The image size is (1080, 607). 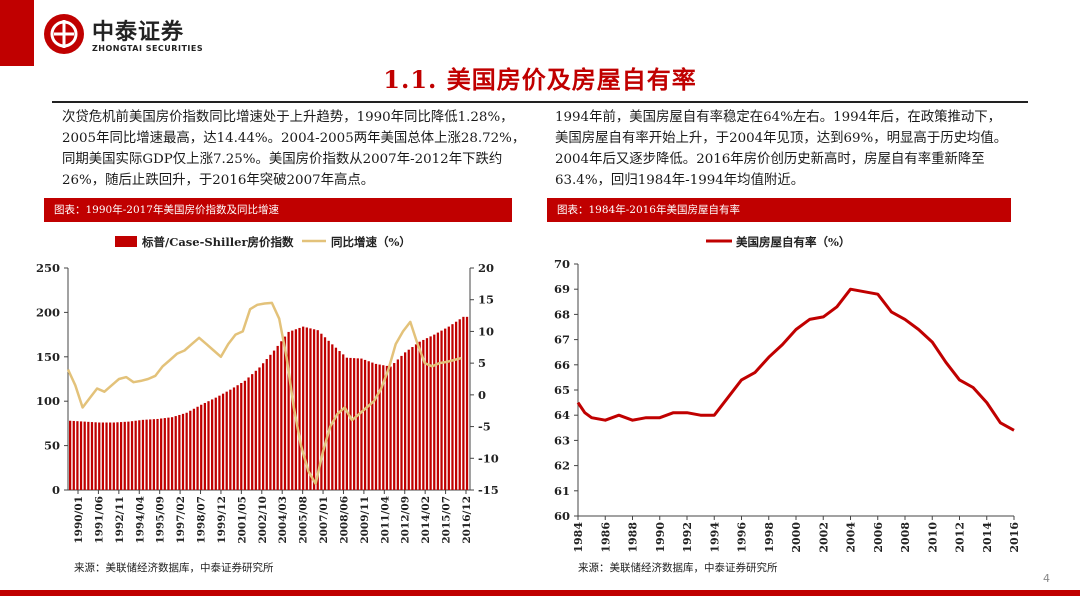 I want to click on right-y-tick-label: -5, so click(x=484, y=427).